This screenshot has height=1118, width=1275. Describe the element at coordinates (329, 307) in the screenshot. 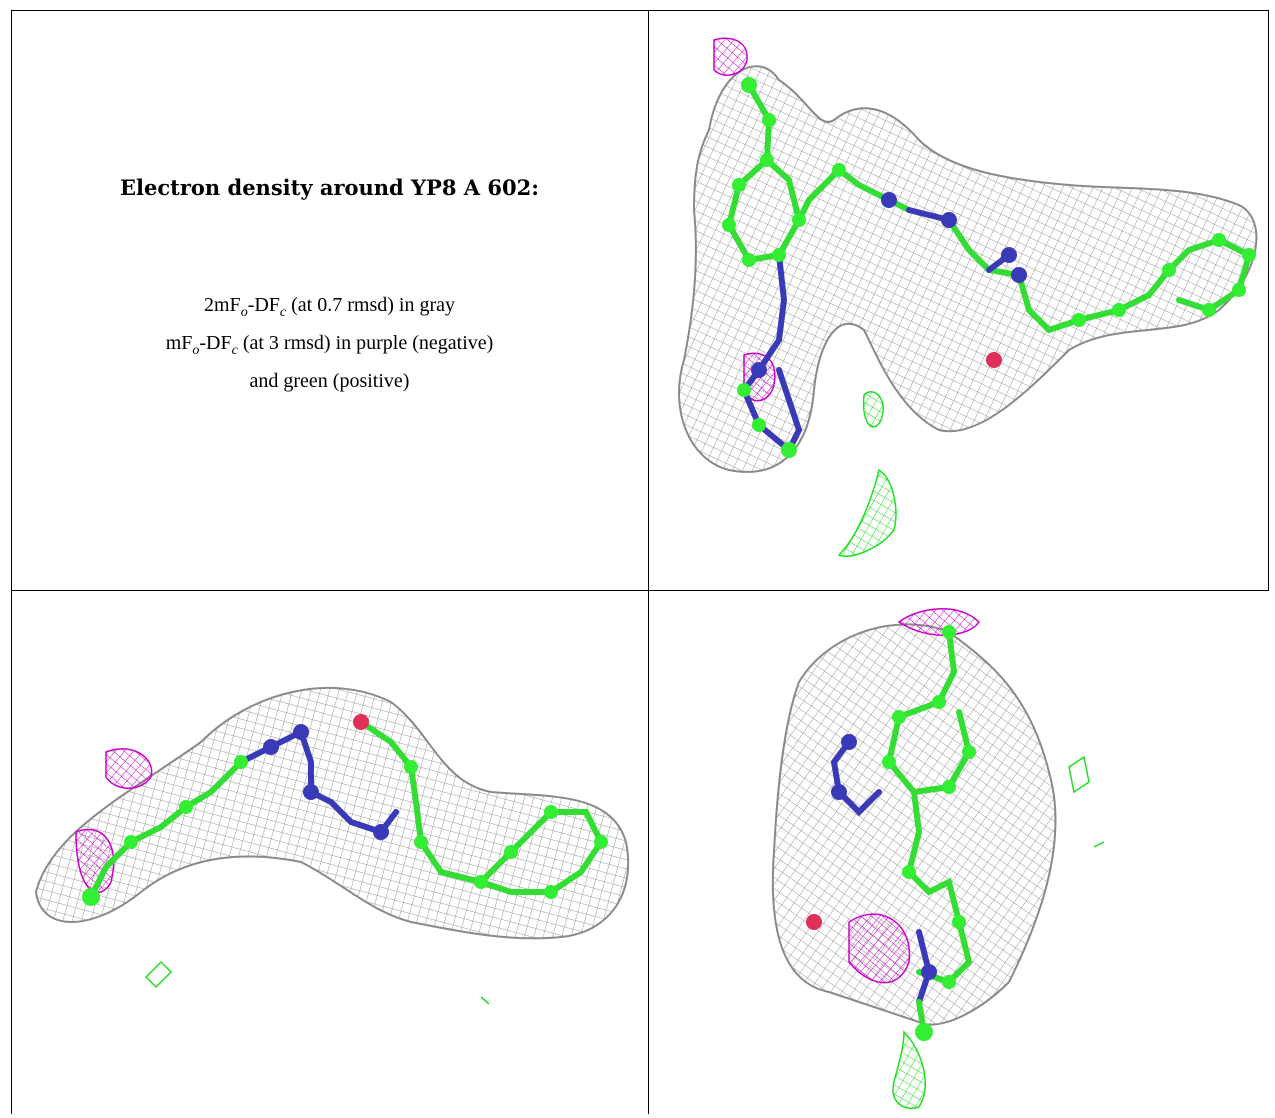

I see `legend-line-gray: 2mFo-DFc (at 0.7 rmsd) in gray` at that location.